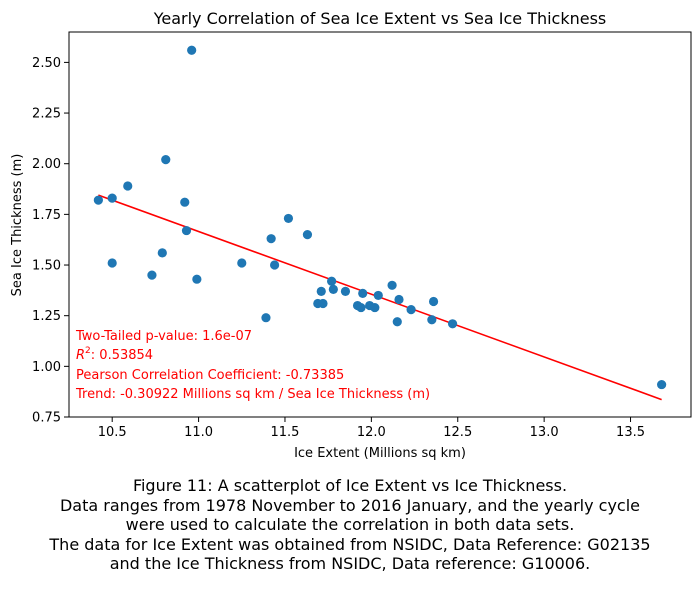 Image resolution: width=700 pixels, height=589 pixels. Describe the element at coordinates (50, 241) in the screenshot. I see `y-axis-ticks: 0.75 1.00 1.25 1.50 1.75 2.00 2.25 2.50` at that location.